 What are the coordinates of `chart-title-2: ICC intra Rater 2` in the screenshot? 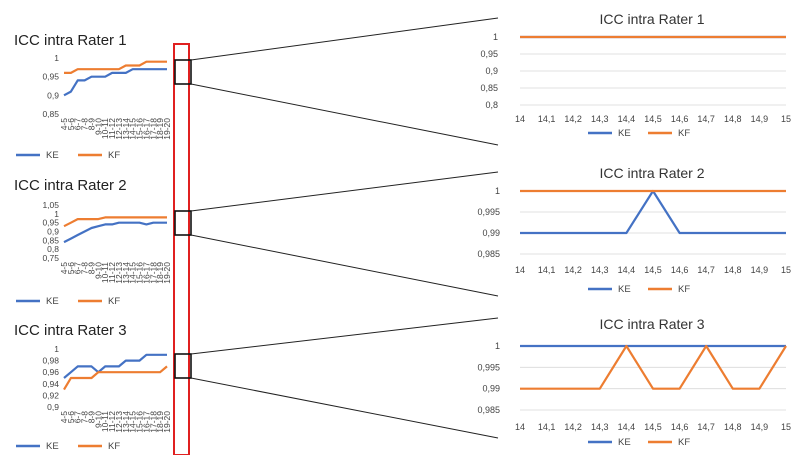 It's located at (70, 185).